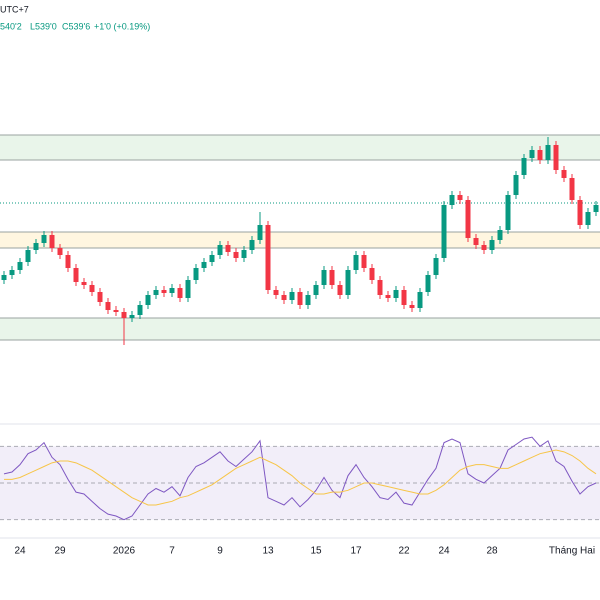 The width and height of the screenshot is (600, 600). I want to click on x-tick-label: 17, so click(356, 551).